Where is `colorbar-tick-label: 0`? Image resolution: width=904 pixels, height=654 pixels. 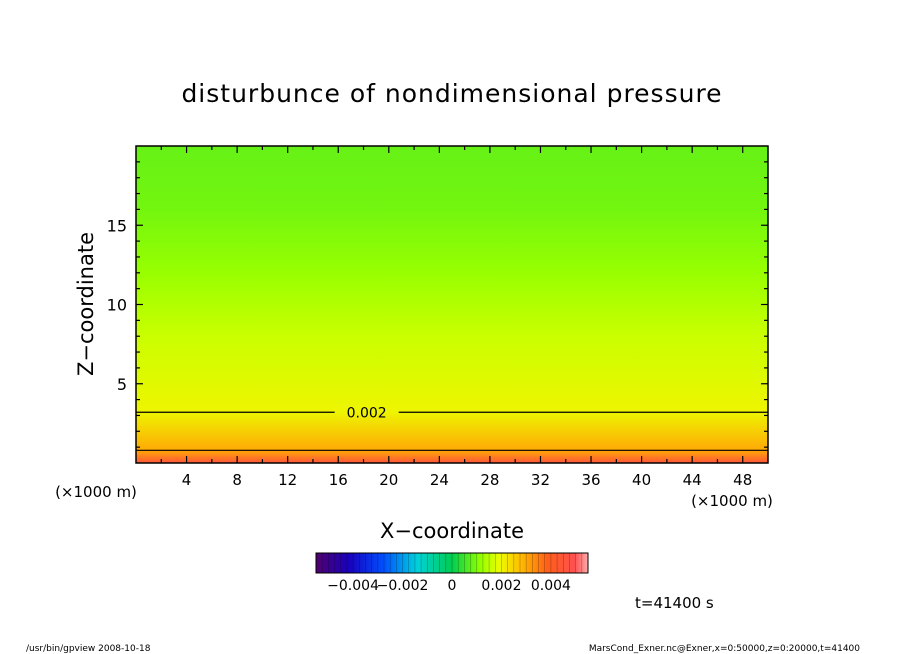
colorbar-tick-label: 0 is located at coordinates (452, 586).